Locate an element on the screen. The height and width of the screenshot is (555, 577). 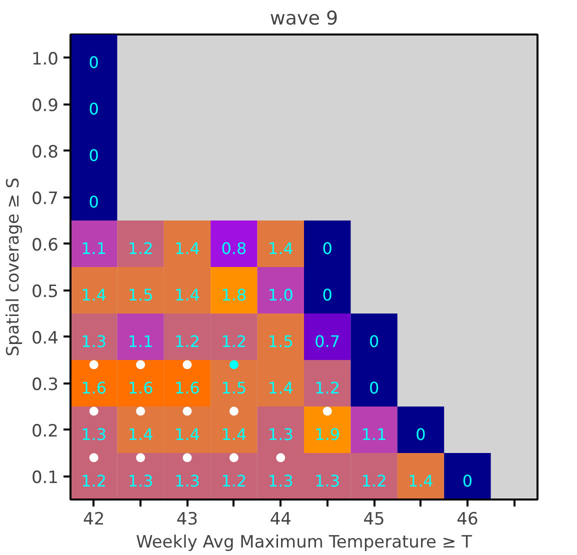
x-tick-label: 46 is located at coordinates (467, 520).